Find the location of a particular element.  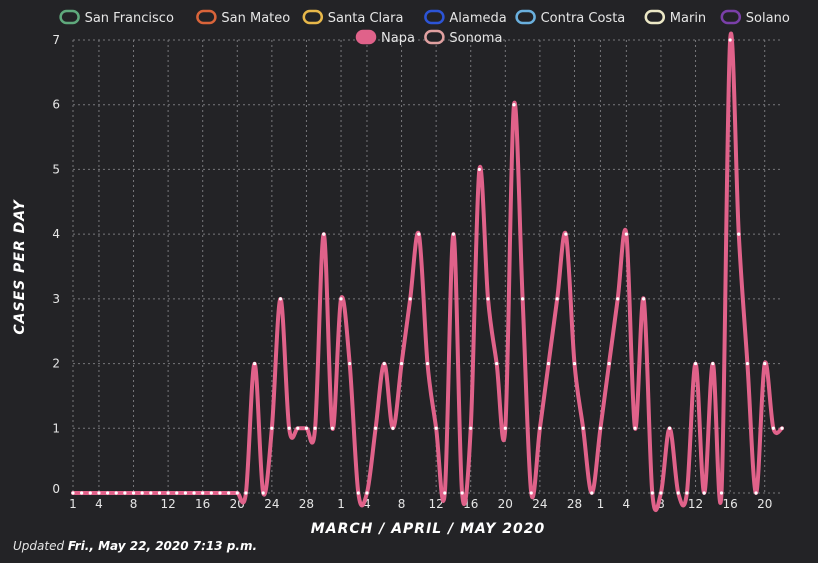

legend-item-contra-costa: Contra Costa is located at coordinates (570, 17).